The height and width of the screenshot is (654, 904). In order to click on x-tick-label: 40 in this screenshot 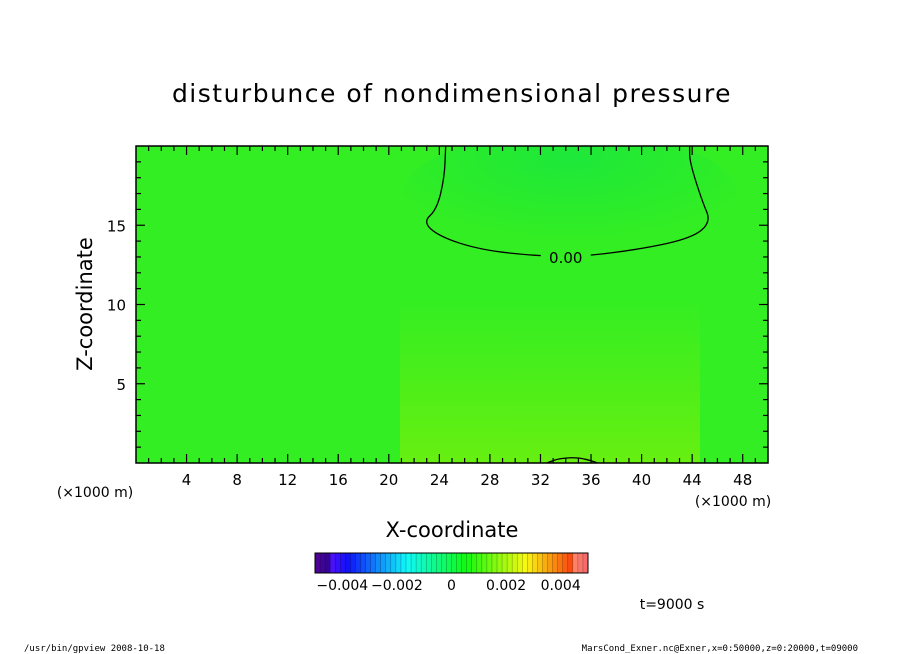, I will do `click(641, 480)`.